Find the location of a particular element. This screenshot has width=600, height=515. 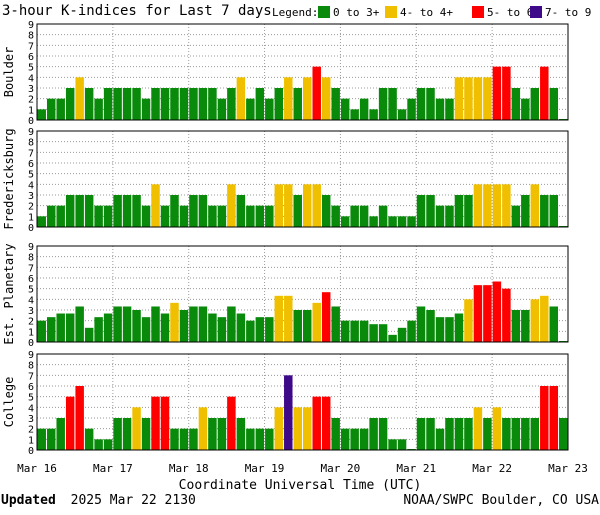

legend: 0 to 3+ 4- to 4+ 5- to 6+ 7- to 9 is located at coordinates (454, 12).